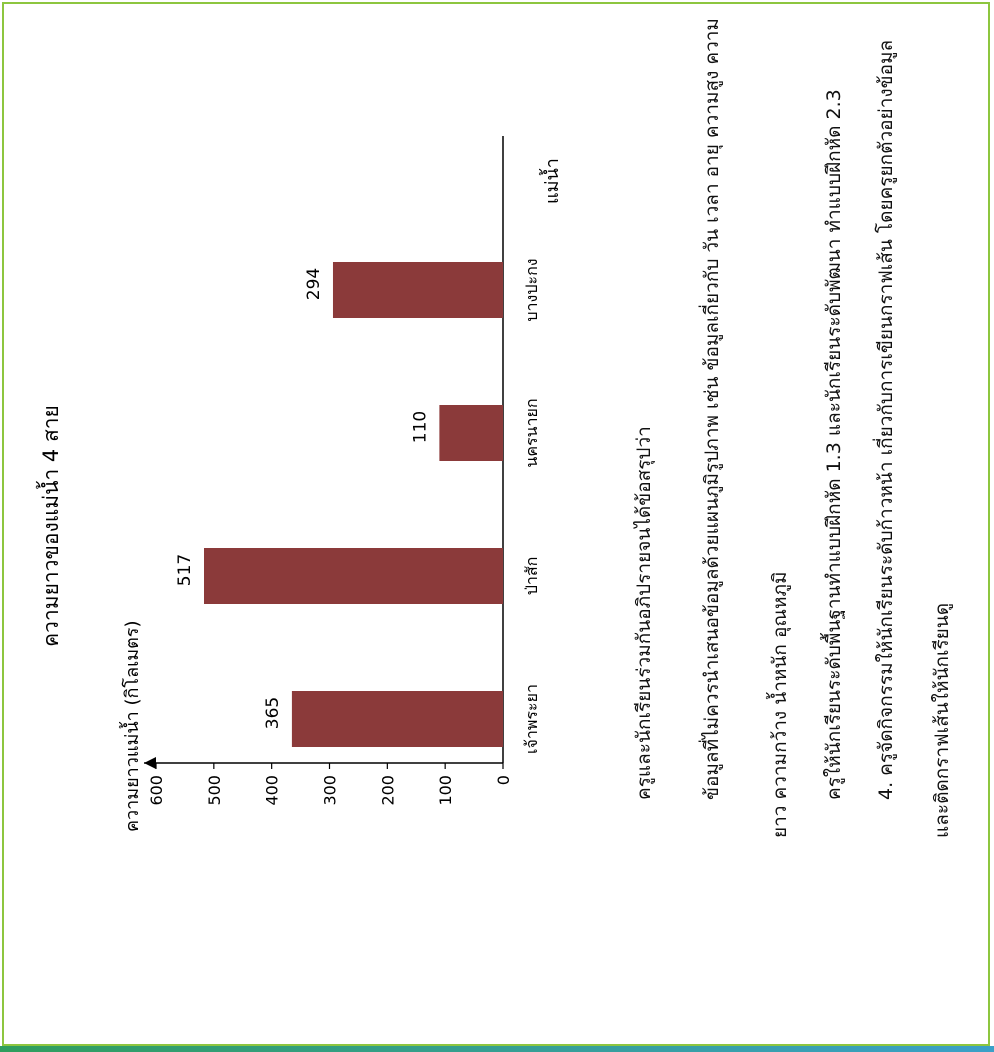  I want to click on category-label: นครนายก, so click(531, 432).